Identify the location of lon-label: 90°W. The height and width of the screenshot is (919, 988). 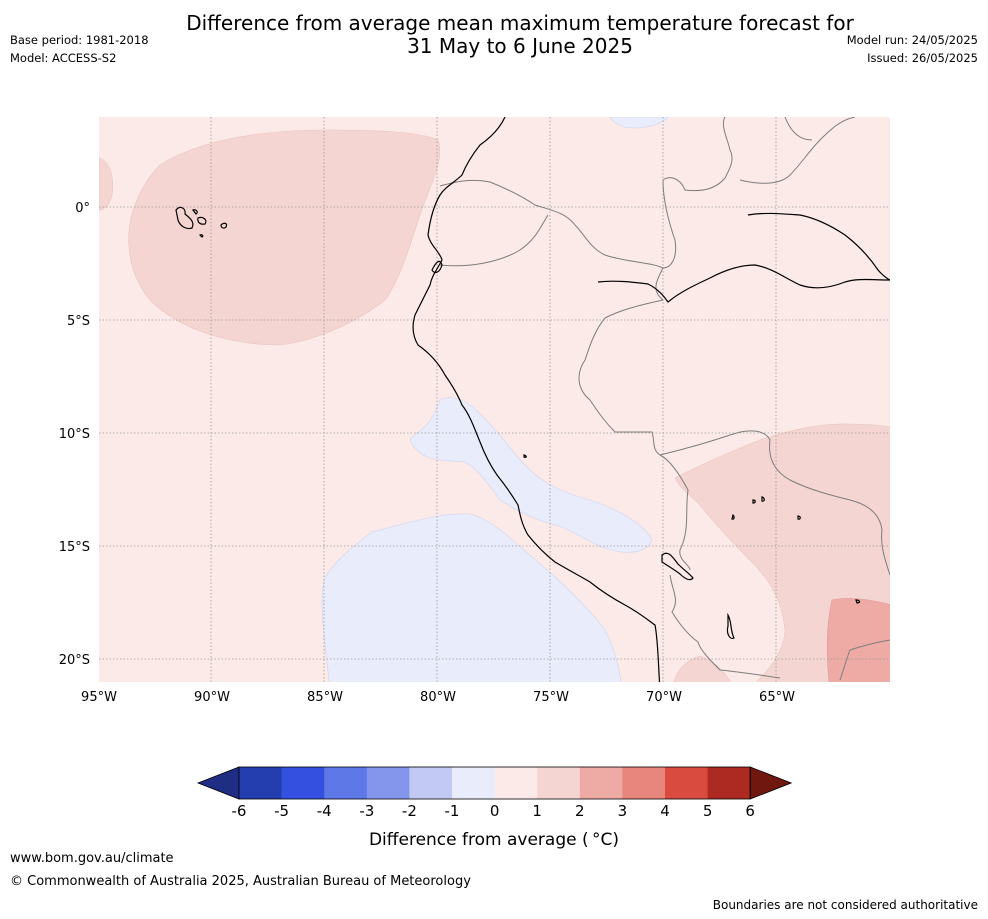
(212, 697).